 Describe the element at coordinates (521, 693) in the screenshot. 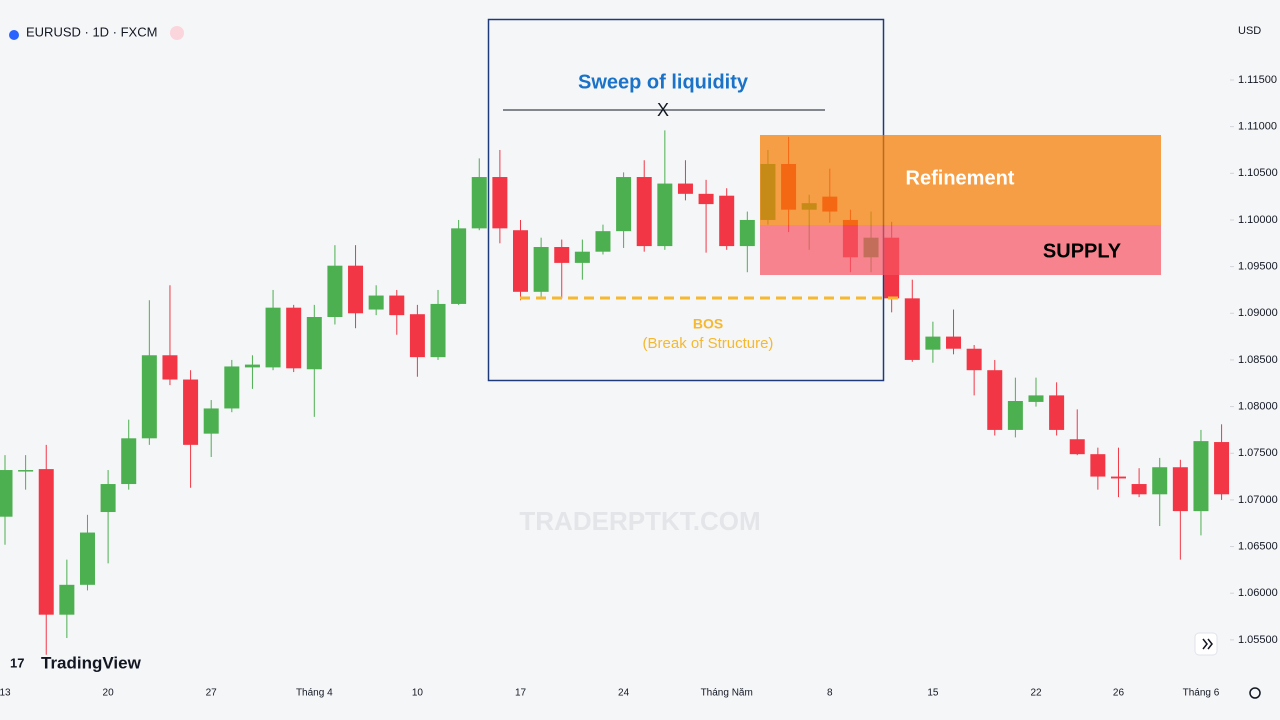

I see `x-tick-label: 17` at that location.